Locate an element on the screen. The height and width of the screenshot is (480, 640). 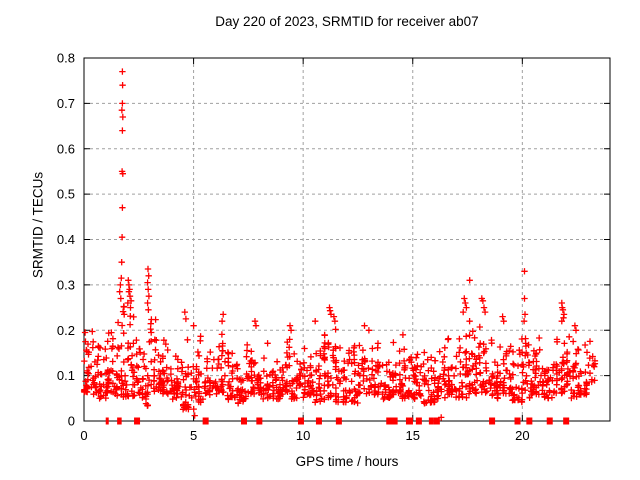
x-tick-label: 15 is located at coordinates (413, 435).